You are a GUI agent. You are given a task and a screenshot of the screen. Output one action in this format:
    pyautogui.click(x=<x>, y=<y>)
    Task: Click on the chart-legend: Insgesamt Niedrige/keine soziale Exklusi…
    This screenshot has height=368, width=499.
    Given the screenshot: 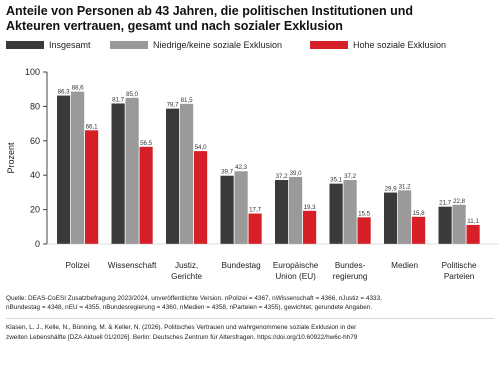 What is the action you would take?
    pyautogui.click(x=251, y=45)
    